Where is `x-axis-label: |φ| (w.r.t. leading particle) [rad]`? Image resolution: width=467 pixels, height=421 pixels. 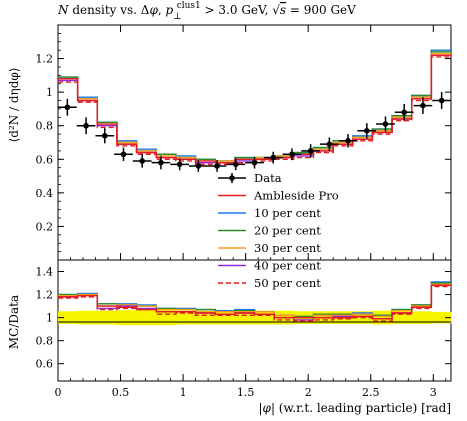
x-axis-label: |φ| (w.r.t. leading particle) [rad] is located at coordinates (355, 408).